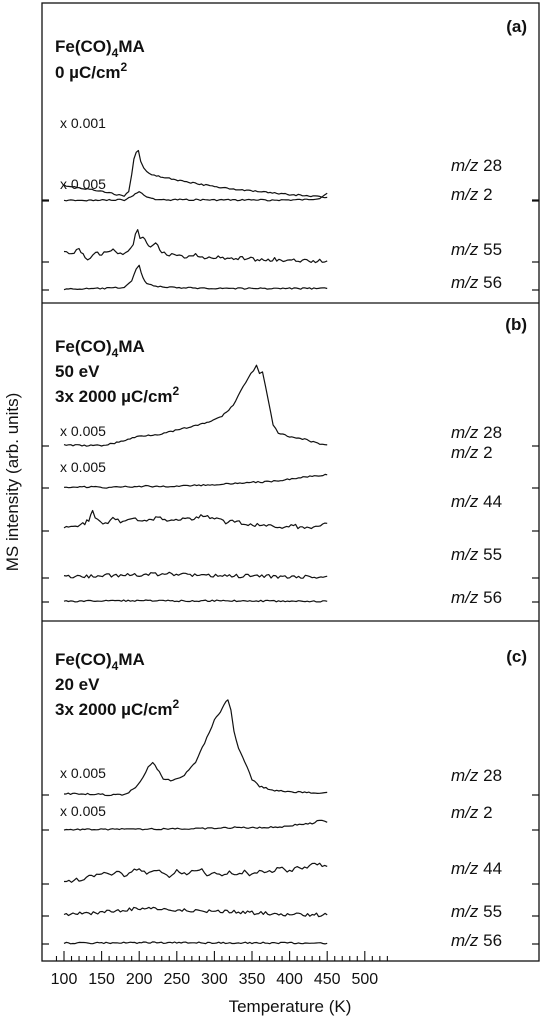 Image resolution: width=541 pixels, height=1024 pixels. Describe the element at coordinates (195, 601) in the screenshot. I see `series-line-b-mz56` at that location.